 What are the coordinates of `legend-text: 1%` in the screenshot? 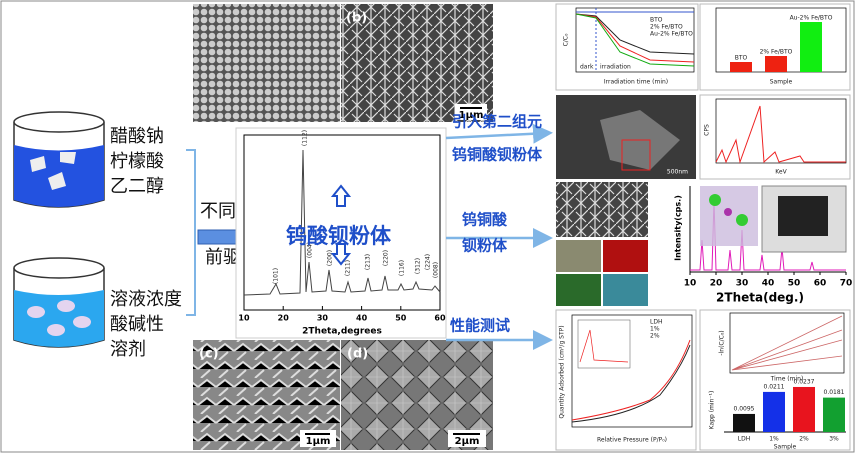 It's located at (655, 329).